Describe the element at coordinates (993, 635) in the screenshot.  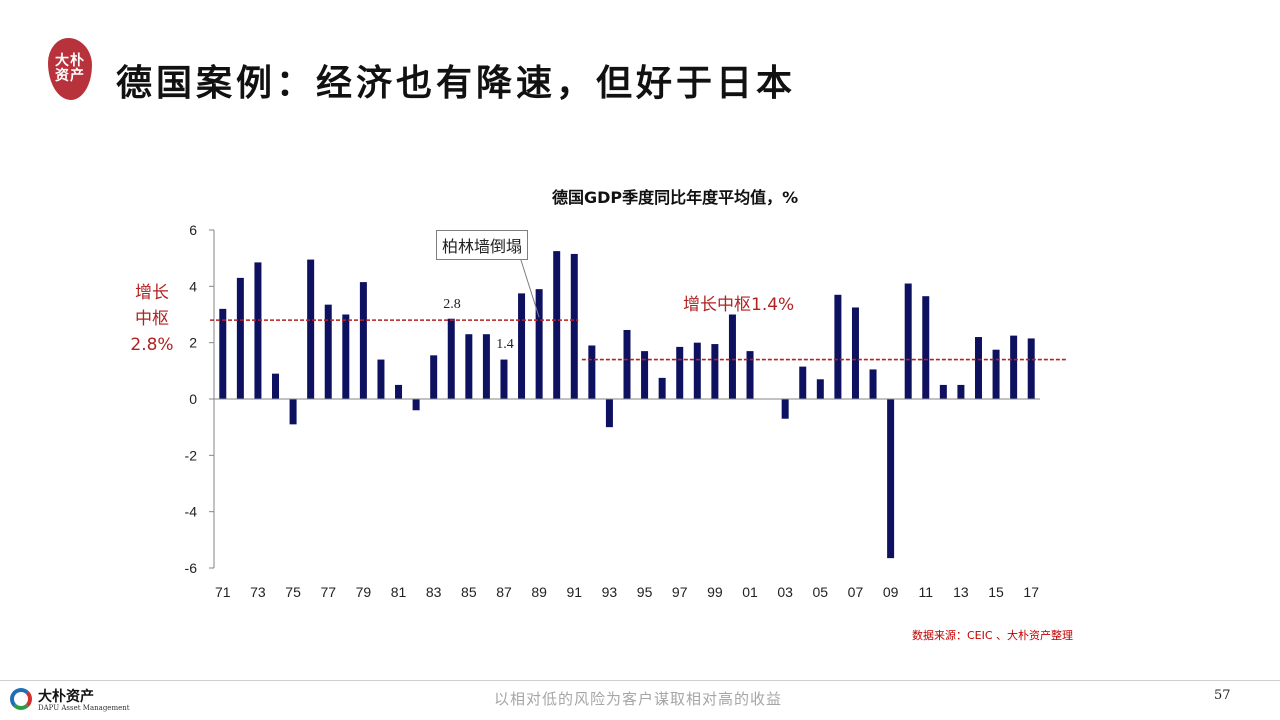
I see `data-source: 数据来源：CEIC 、大朴资产整理` at that location.